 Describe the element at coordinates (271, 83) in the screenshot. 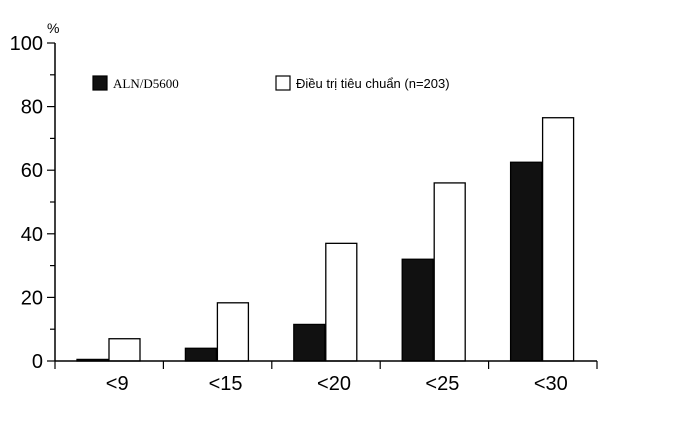

I see `legend: ALN/D5600 Điều trị tiêu chuẩn (n=203)` at that location.